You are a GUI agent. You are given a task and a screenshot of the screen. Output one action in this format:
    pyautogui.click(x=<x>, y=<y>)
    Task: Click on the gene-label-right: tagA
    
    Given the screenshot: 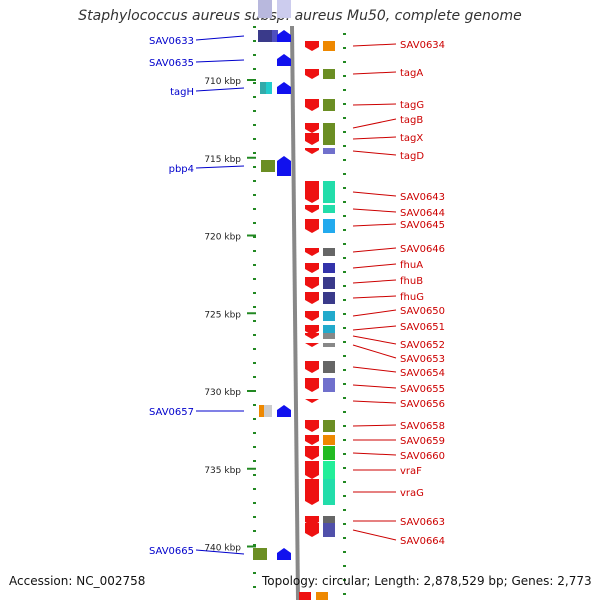 What is the action you would take?
    pyautogui.click(x=411, y=73)
    